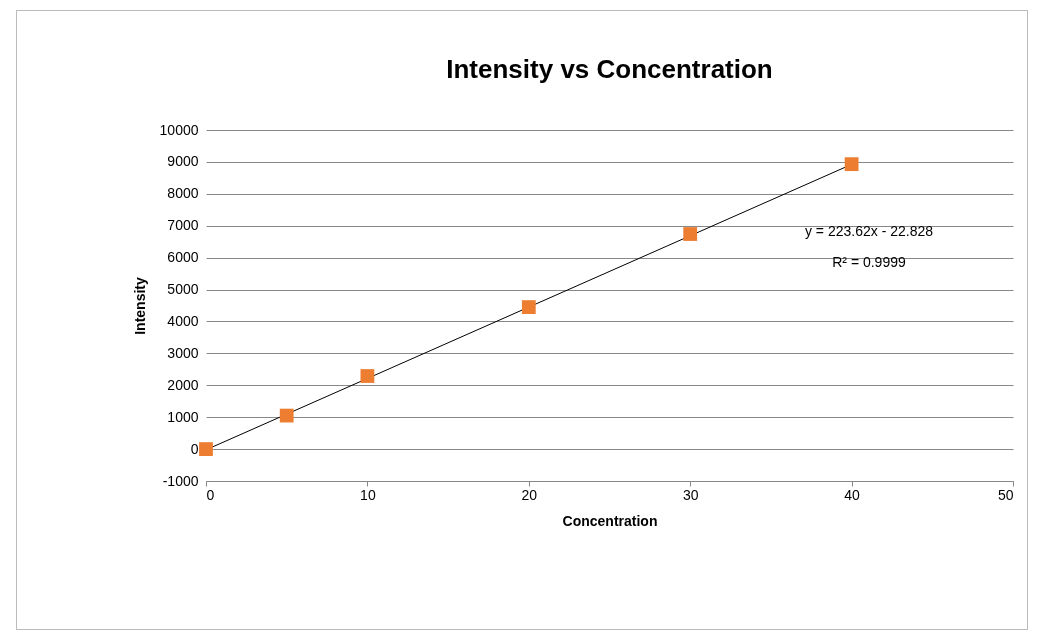 The width and height of the screenshot is (1045, 637). I want to click on y-tick-label: 1000, so click(183, 416).